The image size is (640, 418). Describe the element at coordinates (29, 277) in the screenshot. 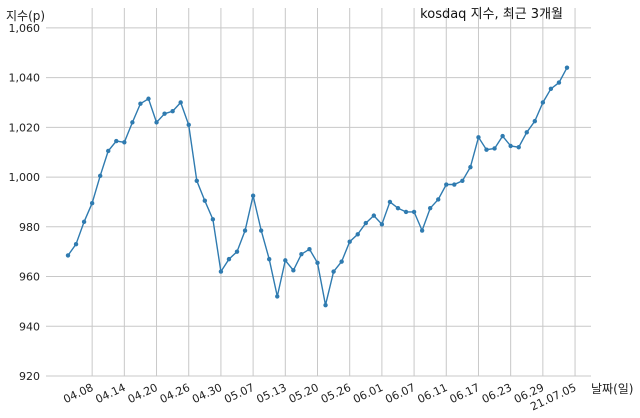

I see `y-tick-label: 960` at that location.